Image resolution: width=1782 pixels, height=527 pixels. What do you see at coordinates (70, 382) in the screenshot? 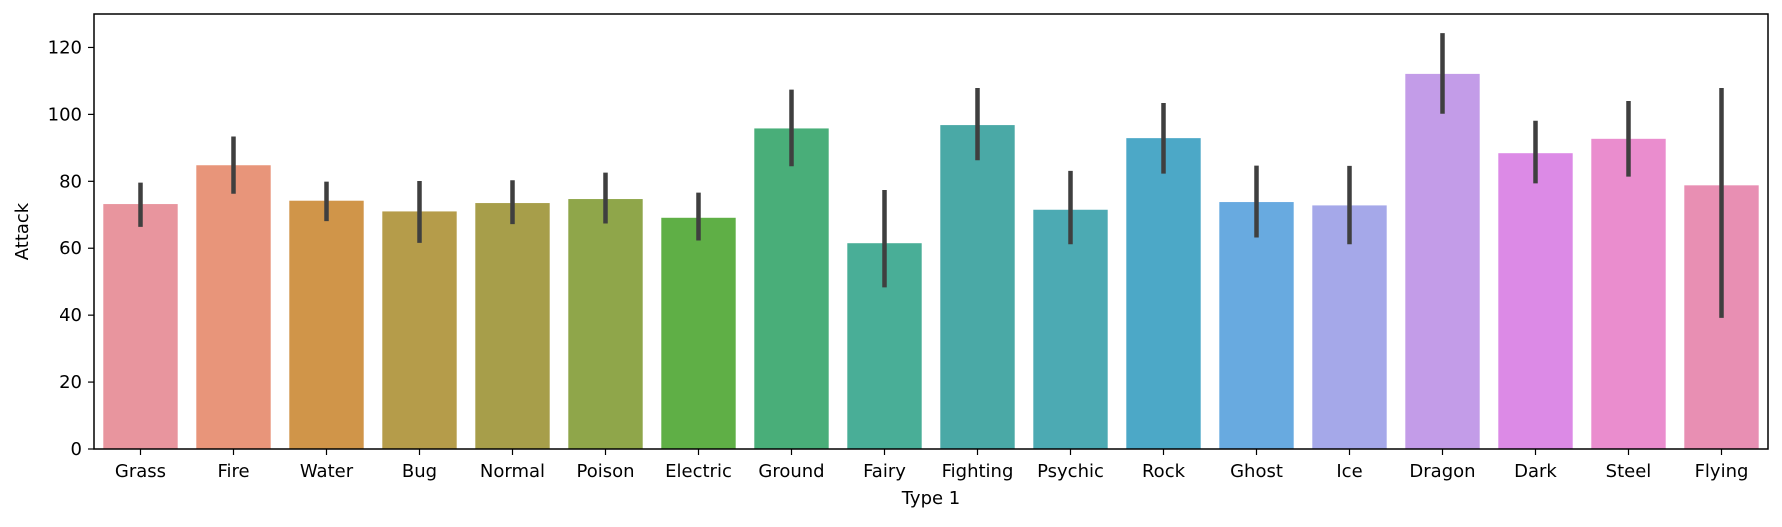
I see `y-tick-label: 20` at bounding box center [70, 382].